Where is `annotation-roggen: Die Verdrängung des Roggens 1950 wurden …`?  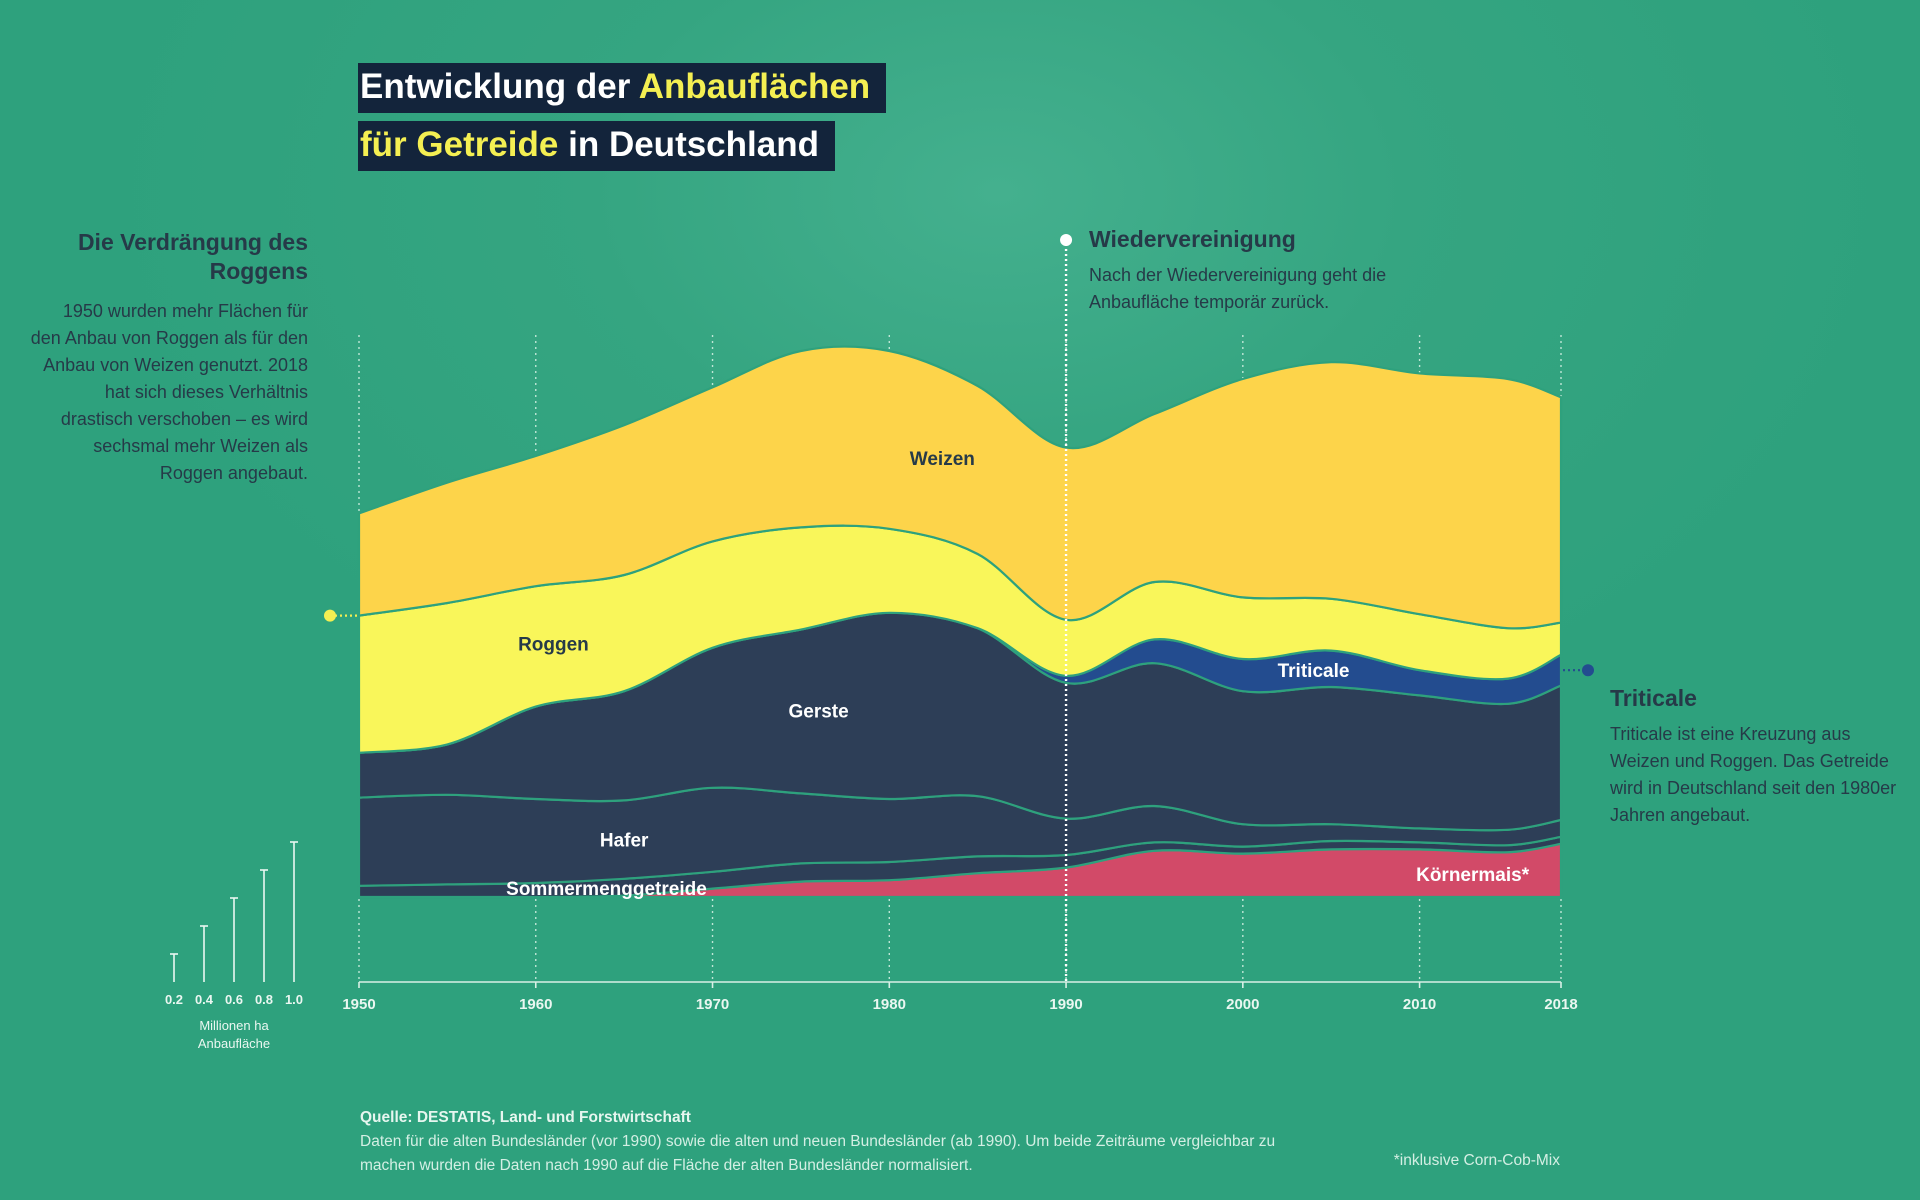
annotation-roggen: Die Verdrängung des Roggens 1950 wurden … is located at coordinates (169, 357).